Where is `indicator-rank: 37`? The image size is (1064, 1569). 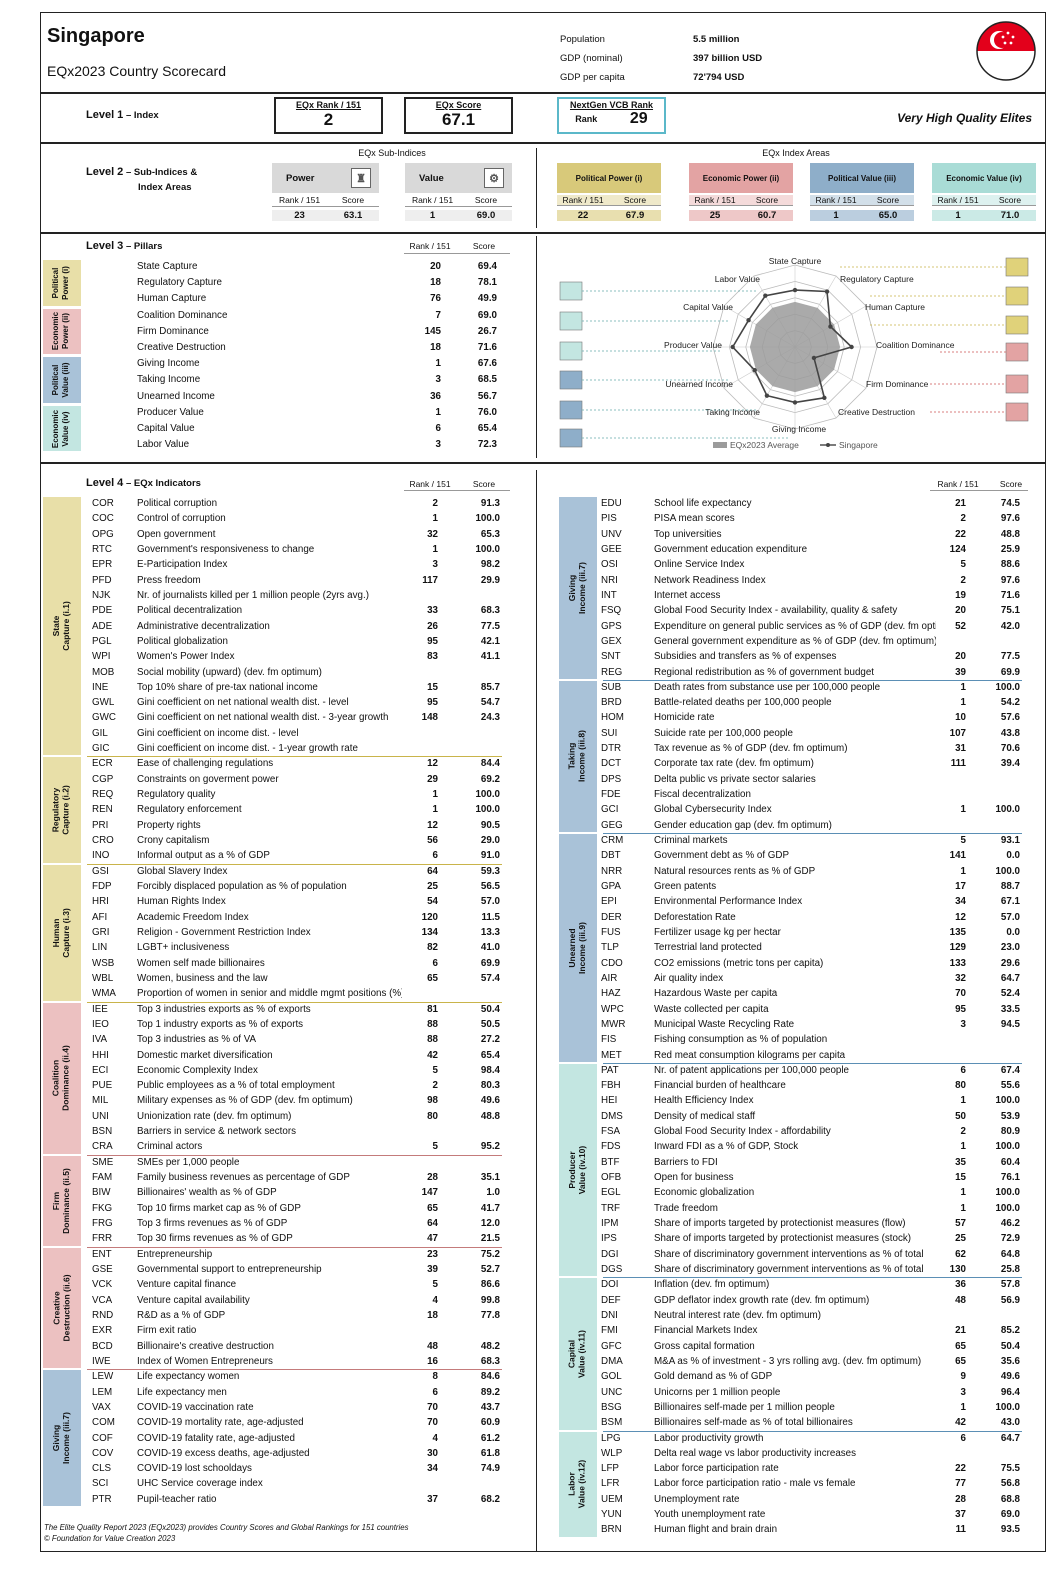
indicator-rank: 37 is located at coordinates (432, 1499).